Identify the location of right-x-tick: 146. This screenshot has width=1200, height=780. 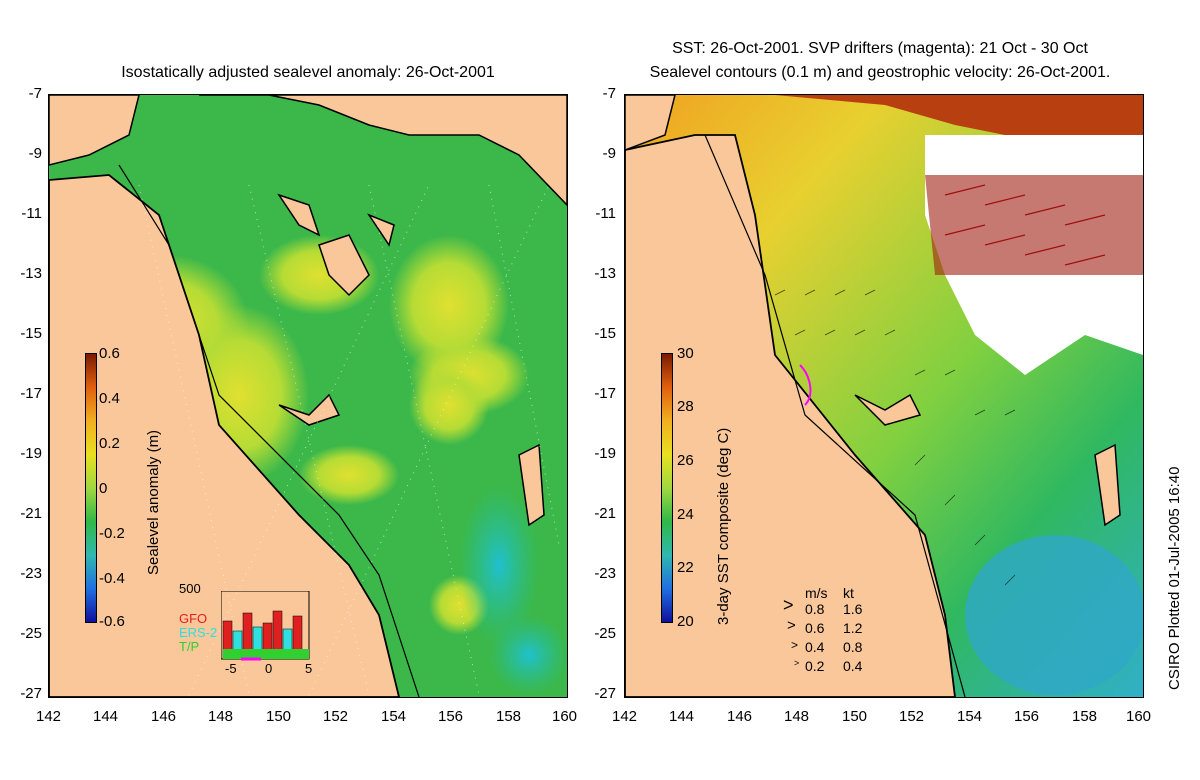
(740, 716).